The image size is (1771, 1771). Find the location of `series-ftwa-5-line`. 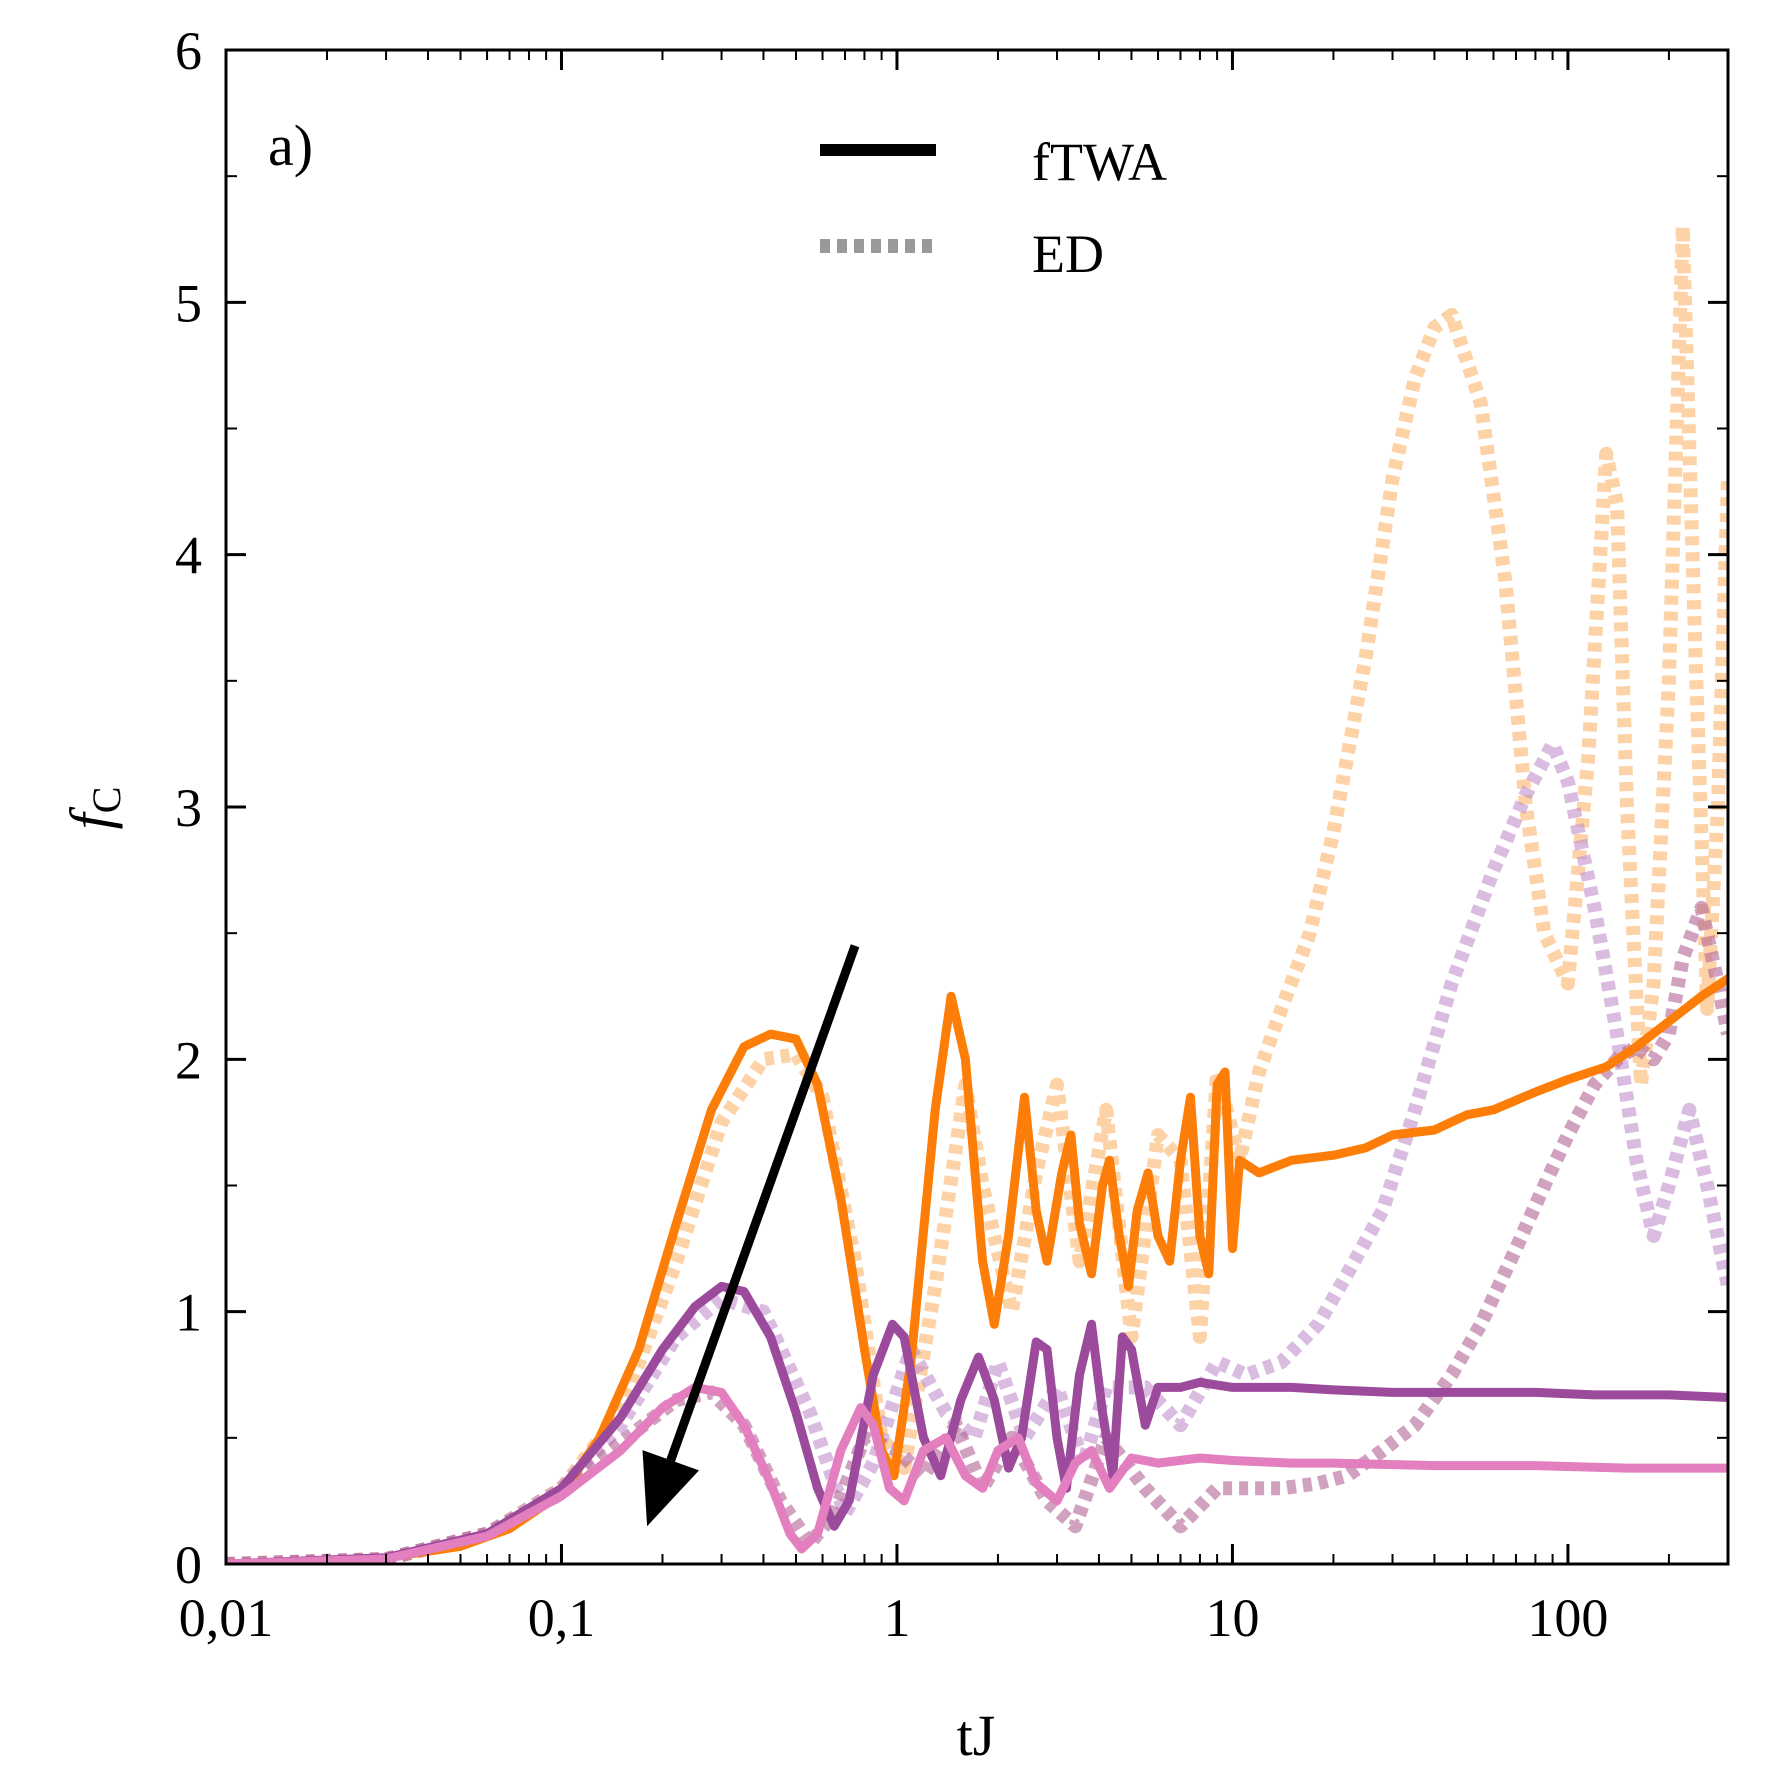

series-ftwa-5-line is located at coordinates (977, 1473).